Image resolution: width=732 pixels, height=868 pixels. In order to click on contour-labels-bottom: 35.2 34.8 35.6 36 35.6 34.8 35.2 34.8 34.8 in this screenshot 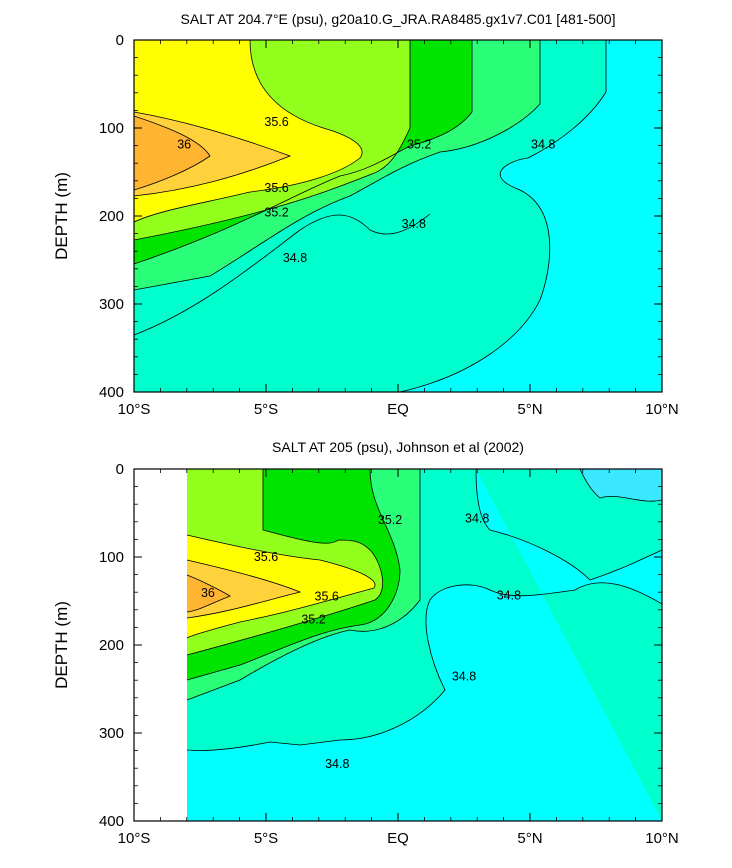, I will do `click(361, 641)`.